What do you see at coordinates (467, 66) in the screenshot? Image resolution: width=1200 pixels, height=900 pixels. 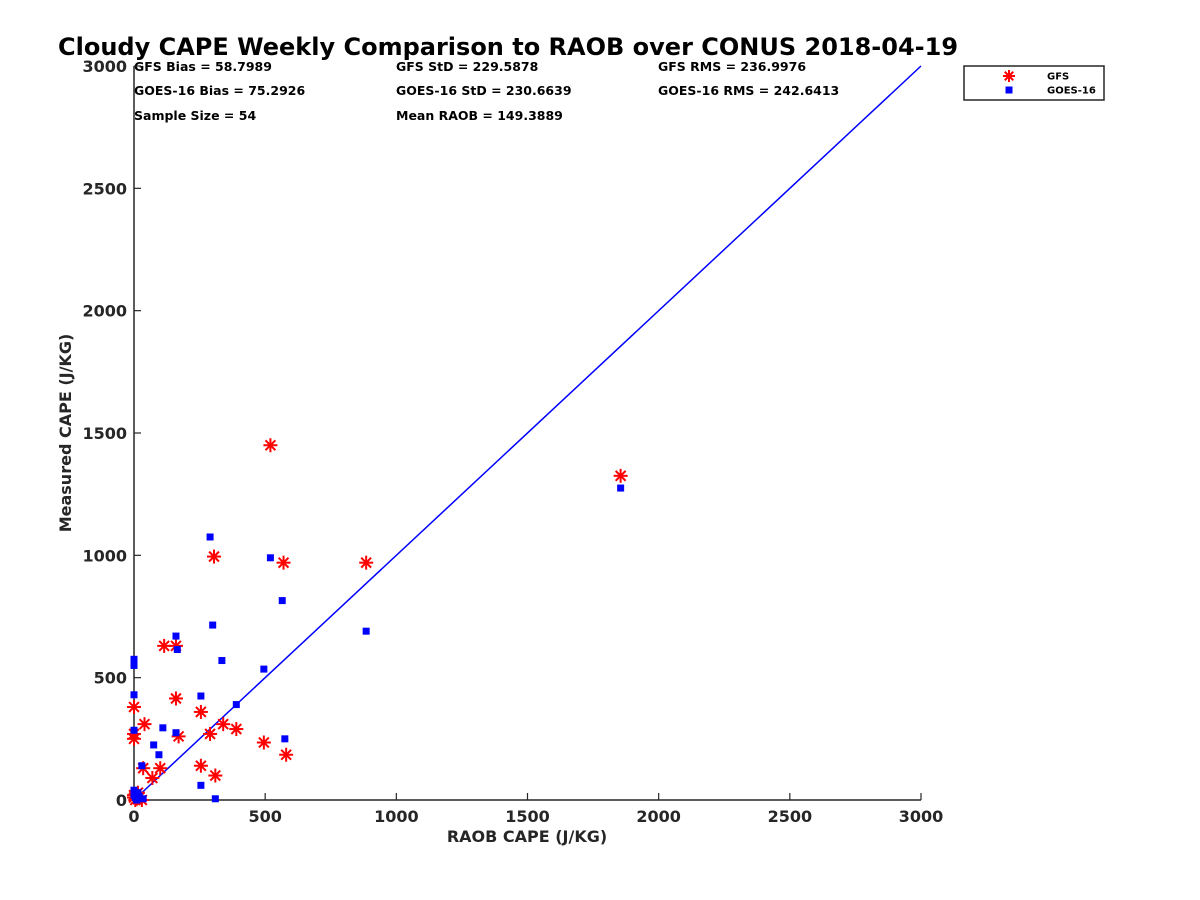 I see `stat-text: GFS StD = 229.5878` at bounding box center [467, 66].